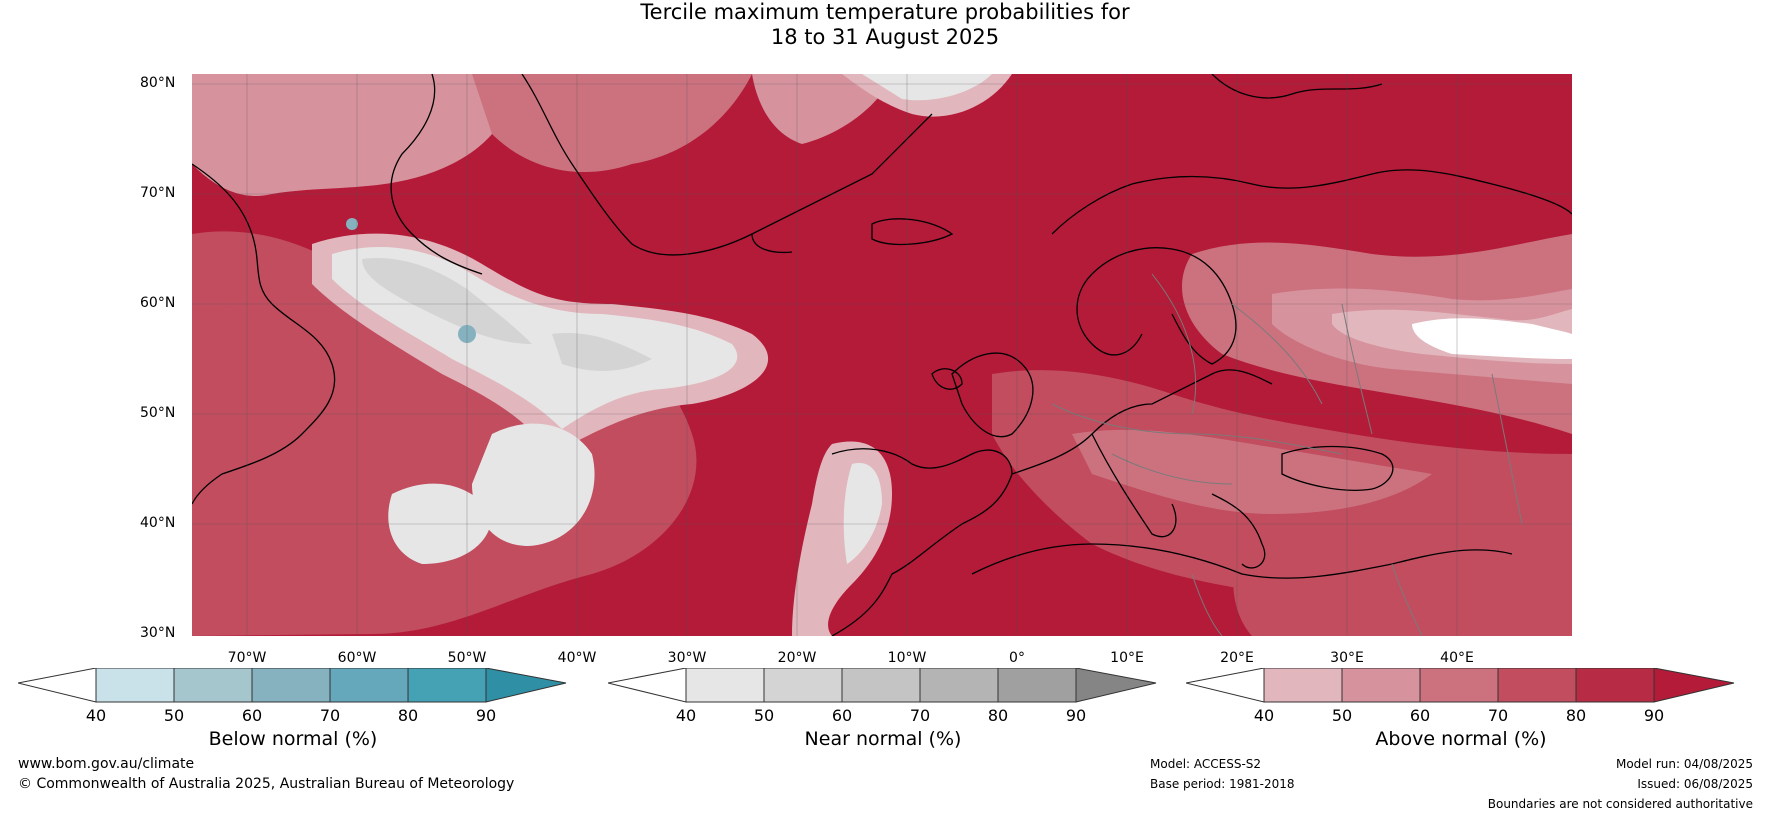  What do you see at coordinates (293, 739) in the screenshot?
I see `colorbar-below-title: Below normal (%)` at bounding box center [293, 739].